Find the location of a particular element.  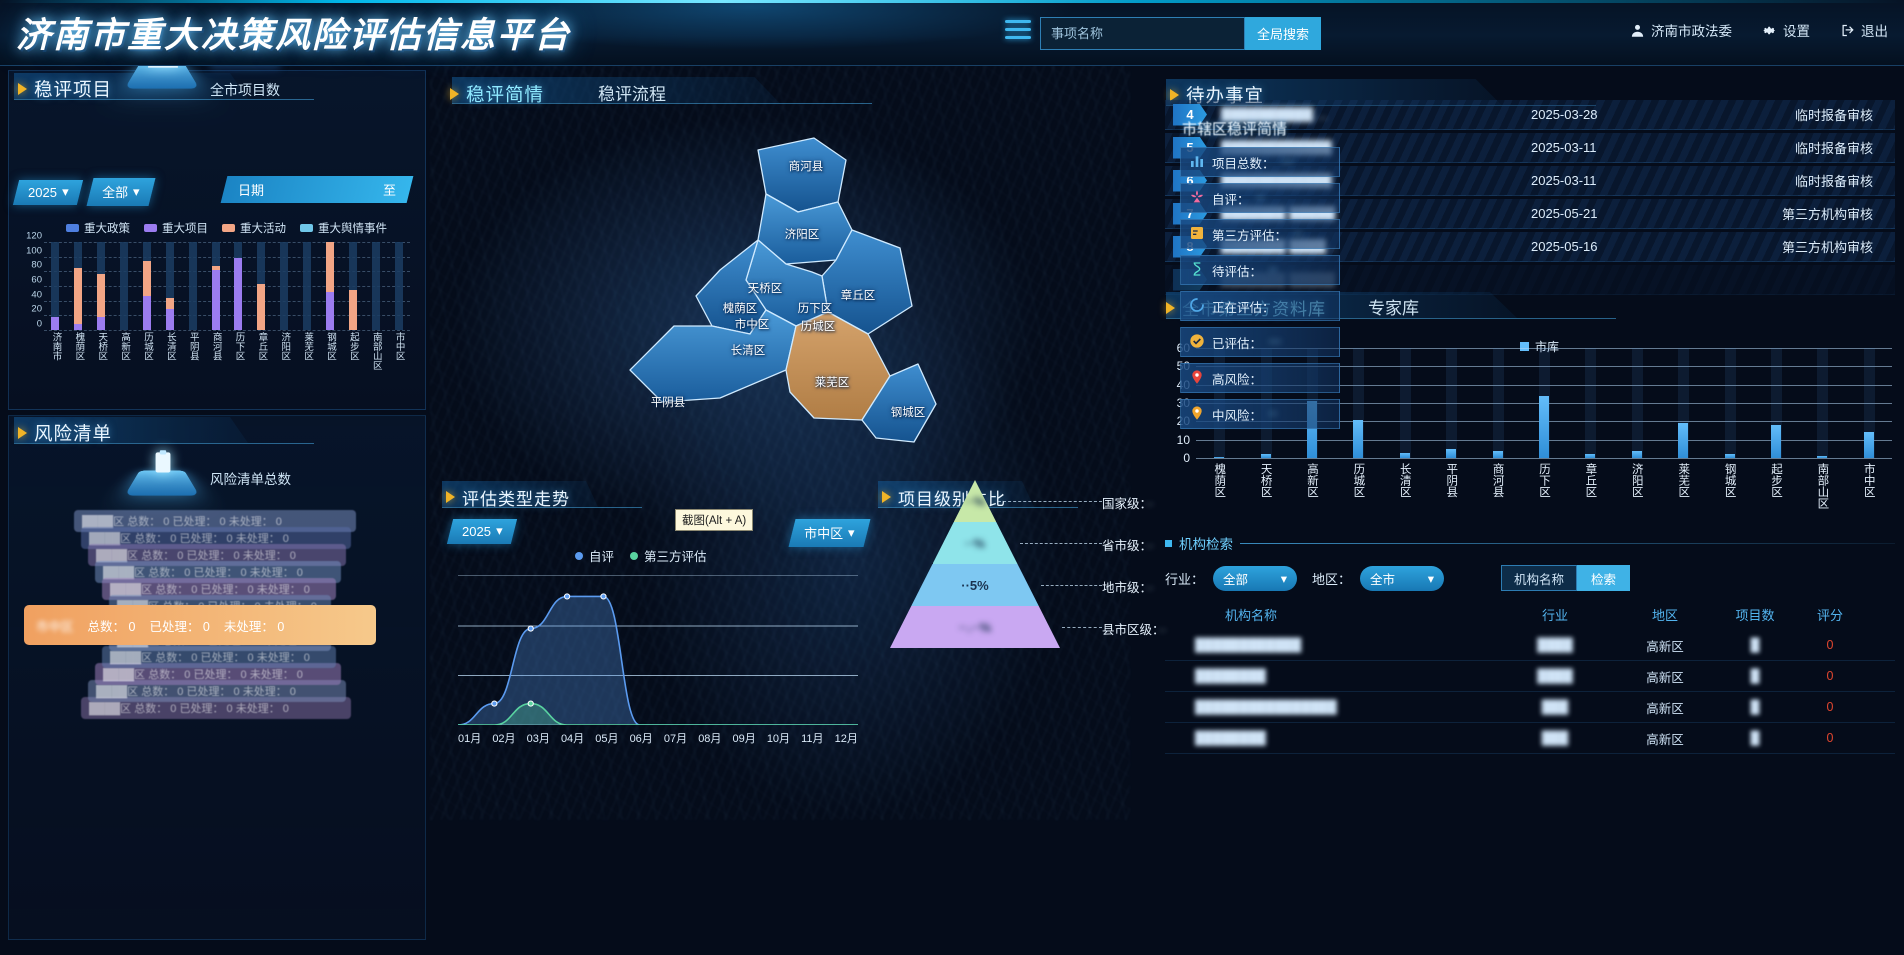

trend-svg is located at coordinates (657, 650).